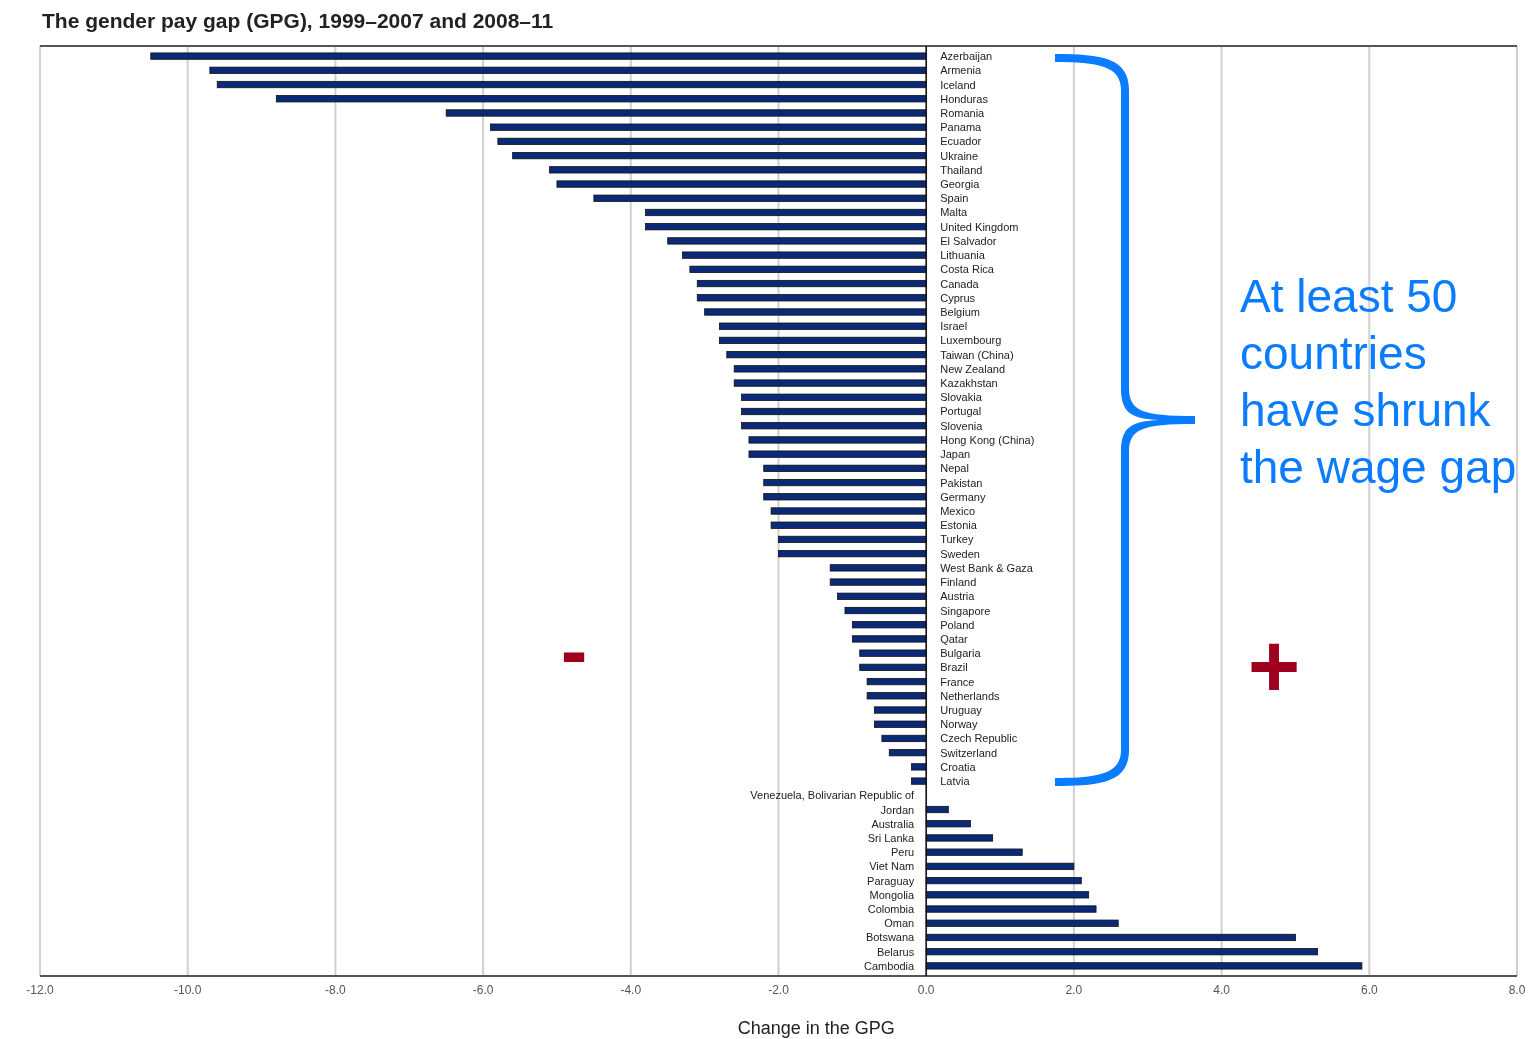 This screenshot has height=1039, width=1532. I want to click on y-tick-label: Pakistan, so click(961, 482).